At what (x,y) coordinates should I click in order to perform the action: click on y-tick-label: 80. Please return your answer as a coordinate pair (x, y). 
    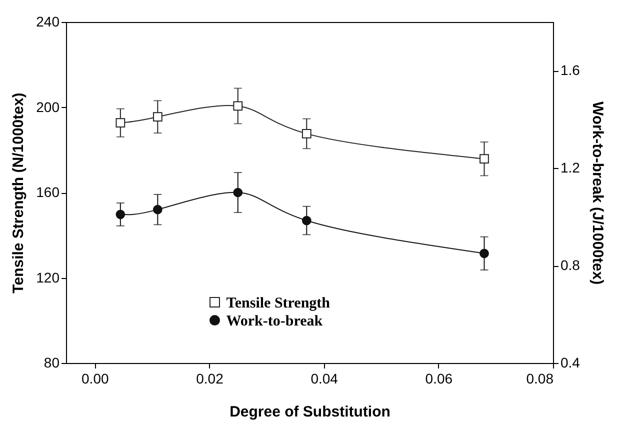
    Looking at the image, I should click on (52, 362).